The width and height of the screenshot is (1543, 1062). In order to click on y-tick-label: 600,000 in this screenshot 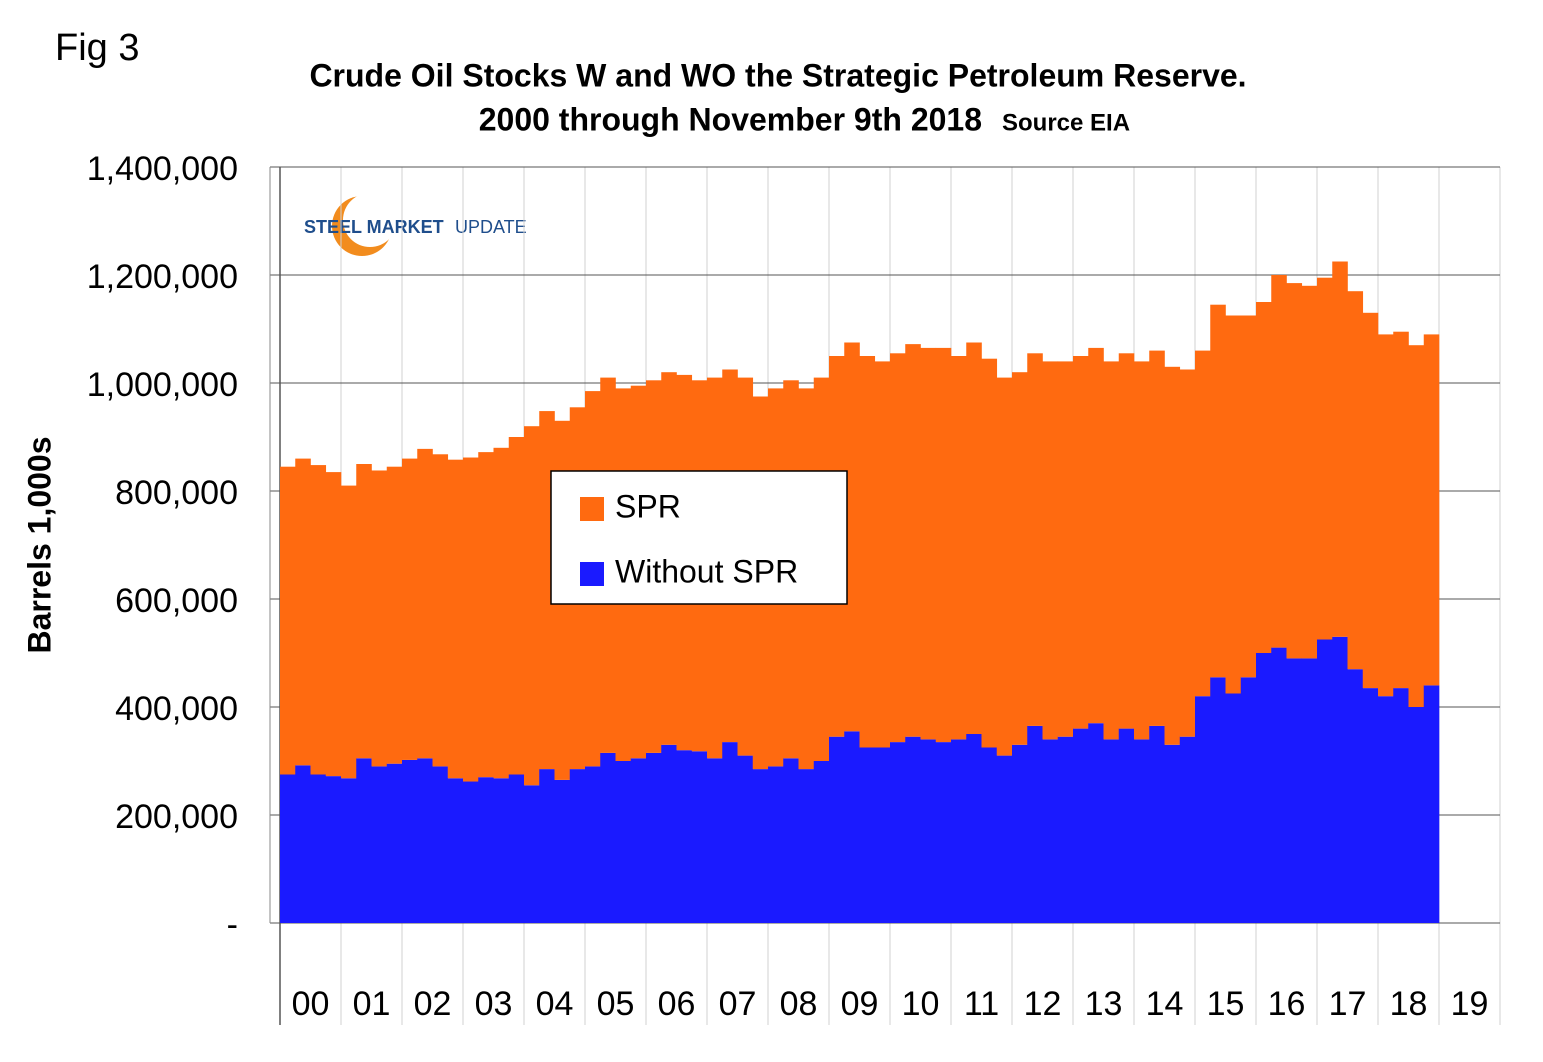, I will do `click(176, 601)`.